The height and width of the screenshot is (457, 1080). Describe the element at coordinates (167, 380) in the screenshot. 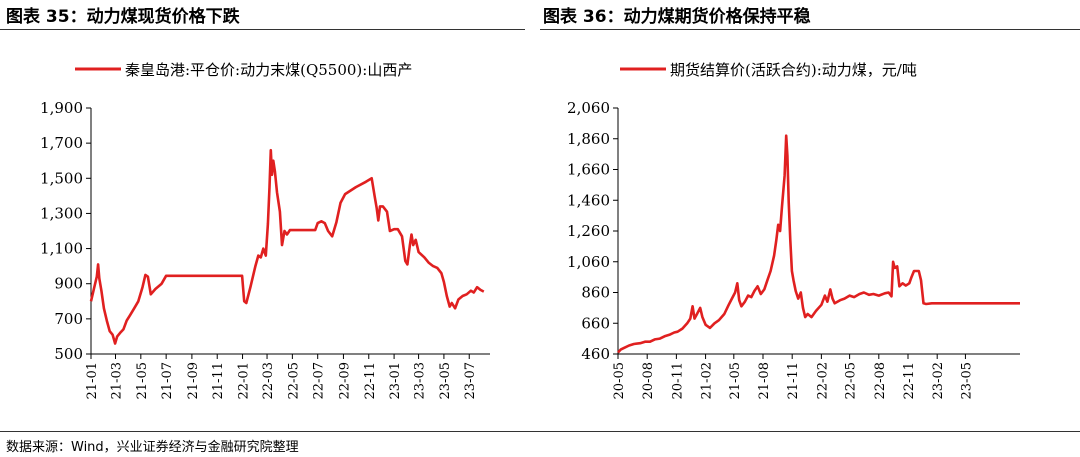

I see `x-tick-label: 21-07` at that location.